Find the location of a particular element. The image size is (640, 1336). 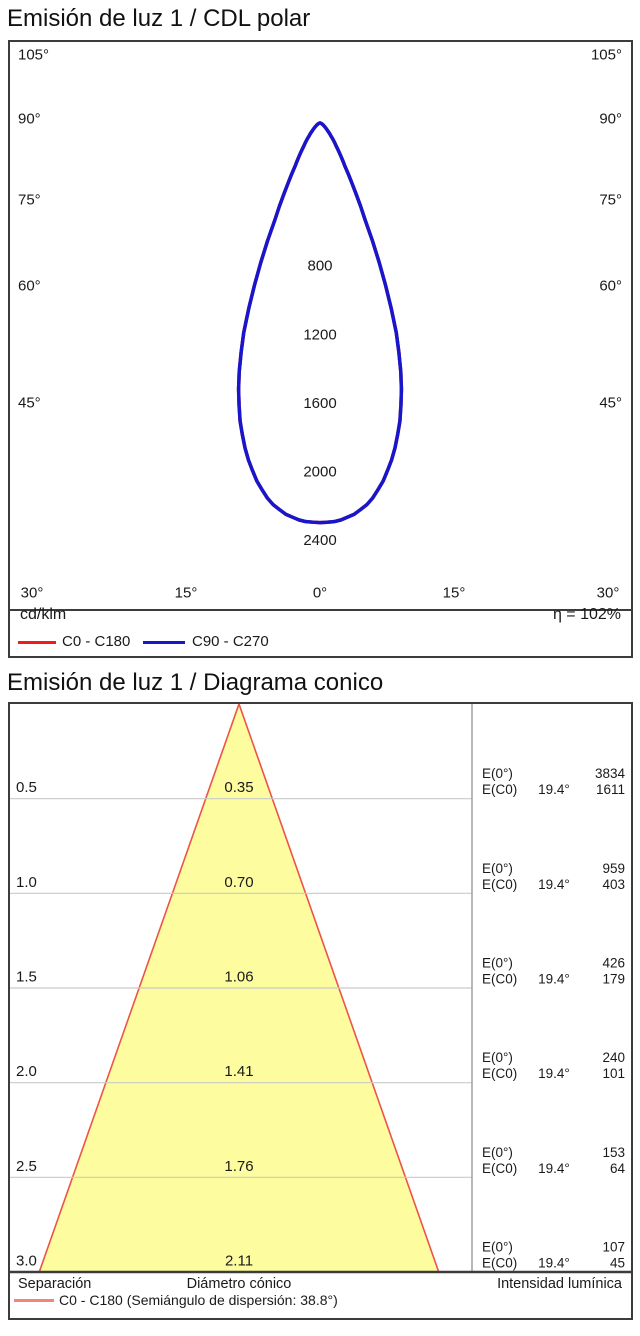

polar-legend-c90-swatch is located at coordinates (164, 642).